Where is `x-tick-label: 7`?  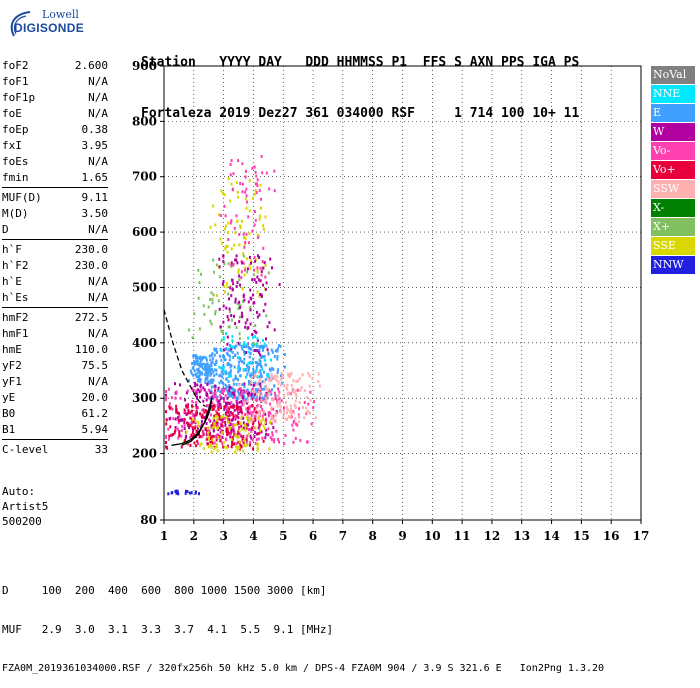 x-tick-label: 7 is located at coordinates (343, 536).